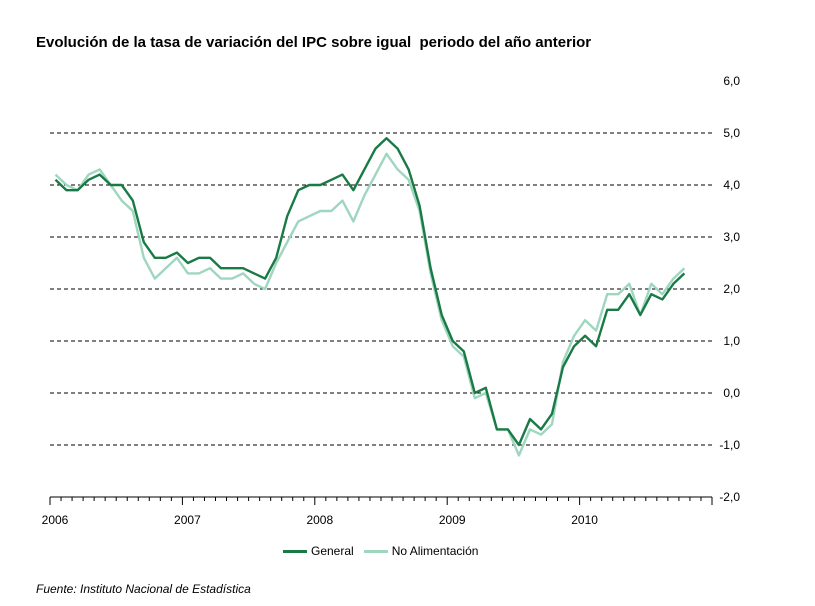 This screenshot has height=606, width=815. Describe the element at coordinates (381, 500) in the screenshot. I see `axes` at that location.